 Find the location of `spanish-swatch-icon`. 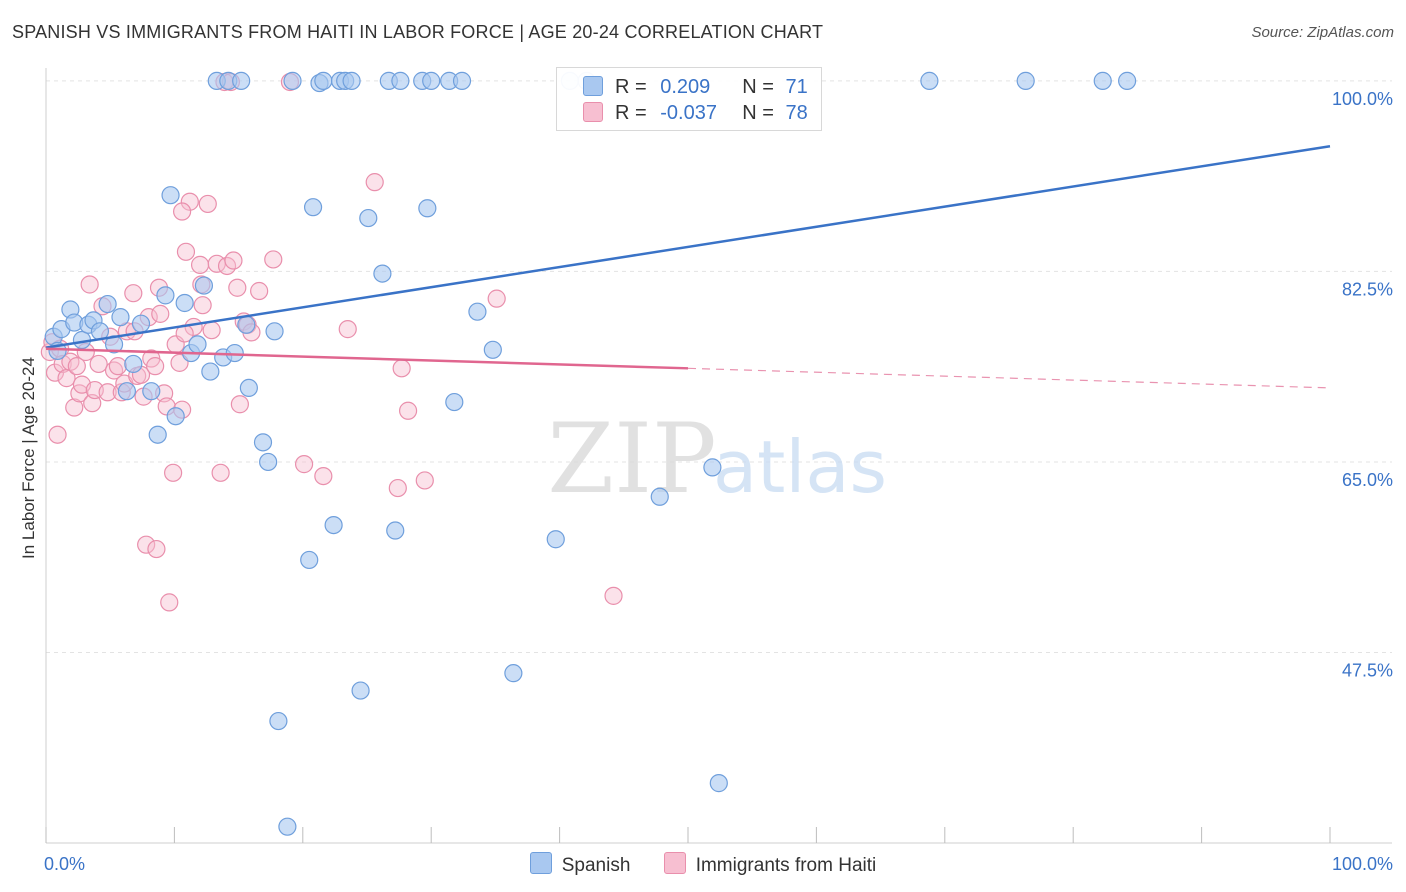

spanish-swatch-icon is located at coordinates (593, 86).